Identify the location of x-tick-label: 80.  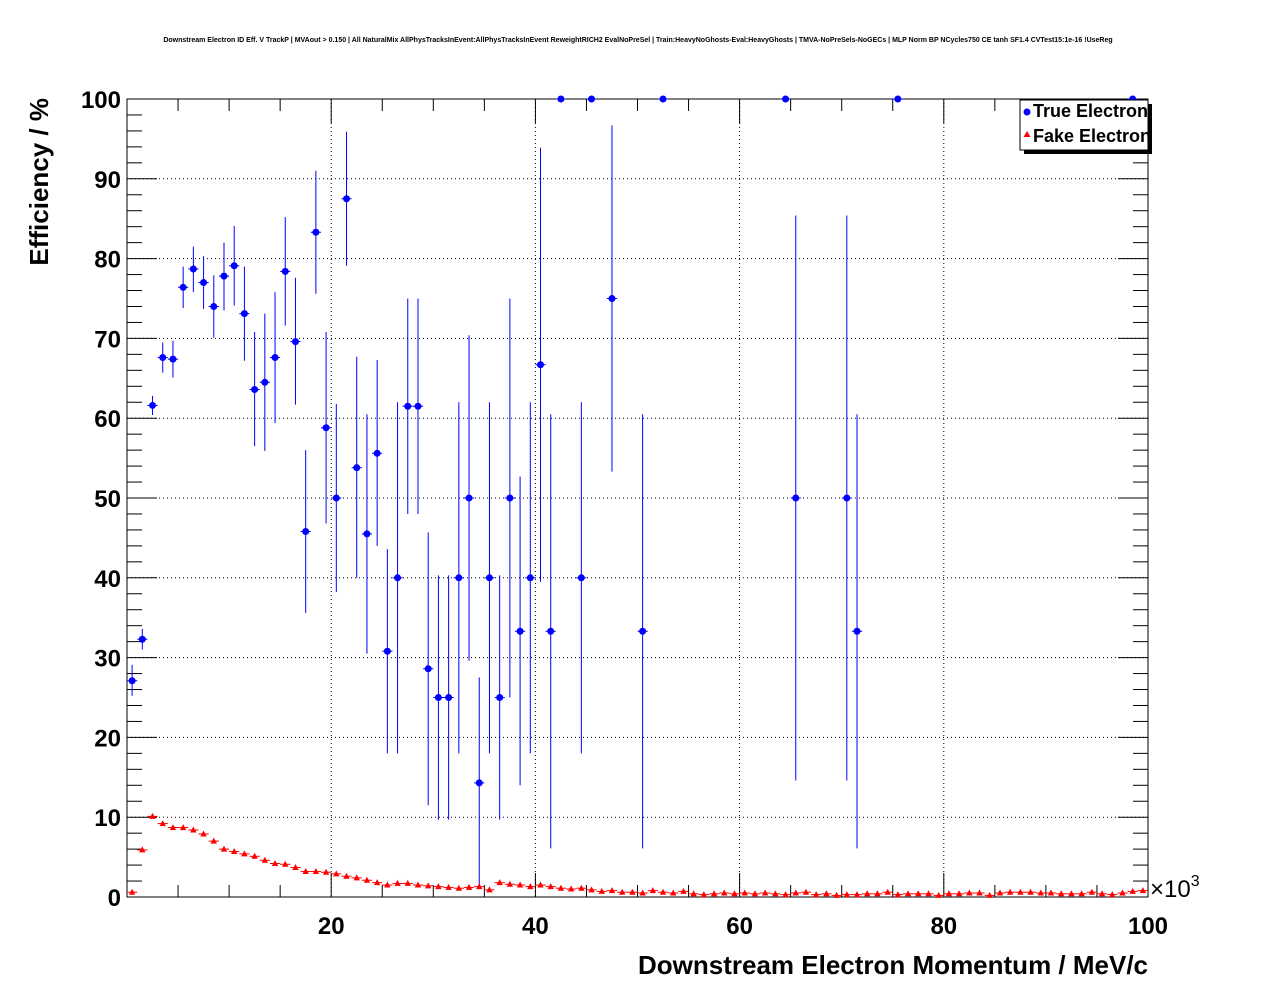
(943, 926).